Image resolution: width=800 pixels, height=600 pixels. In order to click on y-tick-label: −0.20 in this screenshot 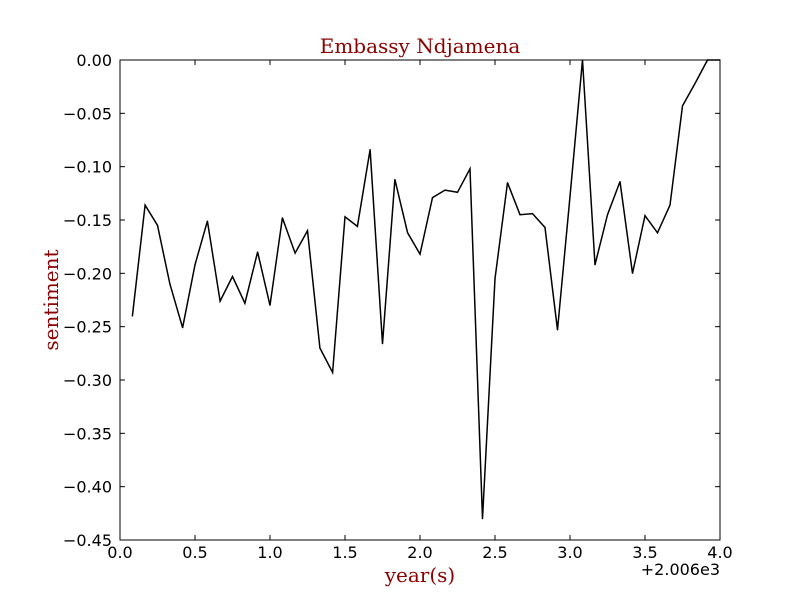, I will do `click(87, 273)`.